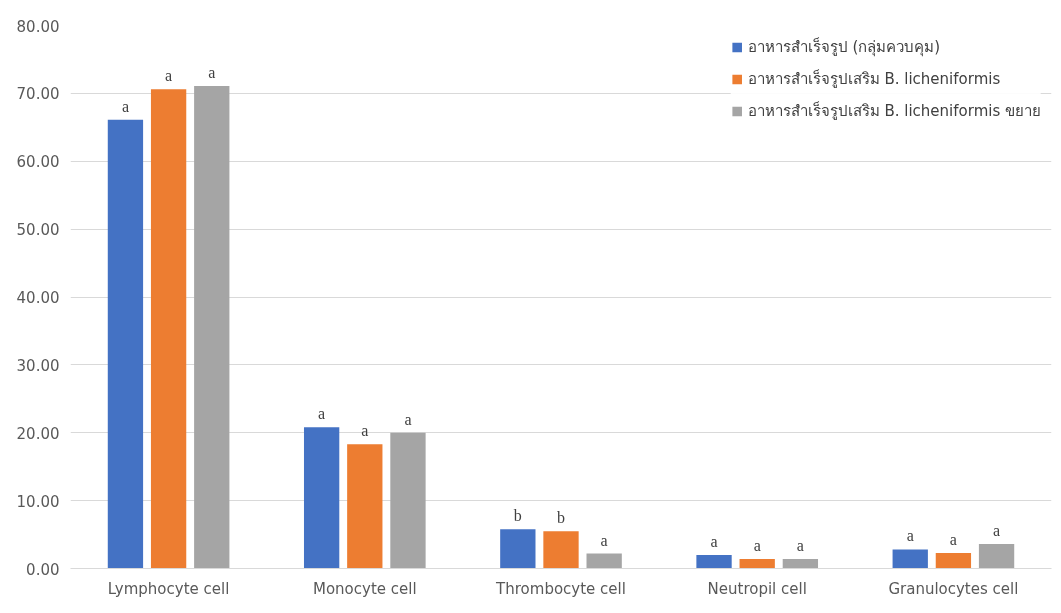 The width and height of the screenshot is (1061, 613). I want to click on x-tick-label: Neutropil cell, so click(757, 588).